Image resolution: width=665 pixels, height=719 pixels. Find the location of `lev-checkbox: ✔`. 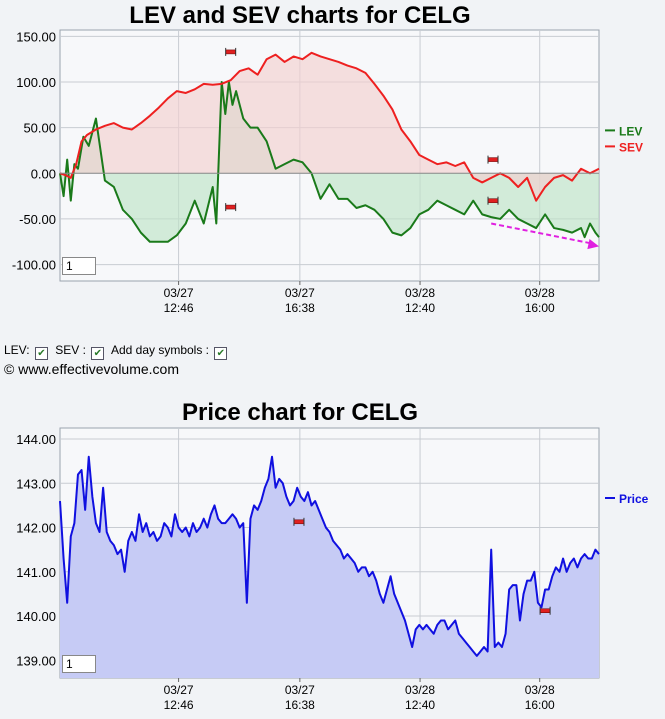

lev-checkbox: ✔ is located at coordinates (41, 353).